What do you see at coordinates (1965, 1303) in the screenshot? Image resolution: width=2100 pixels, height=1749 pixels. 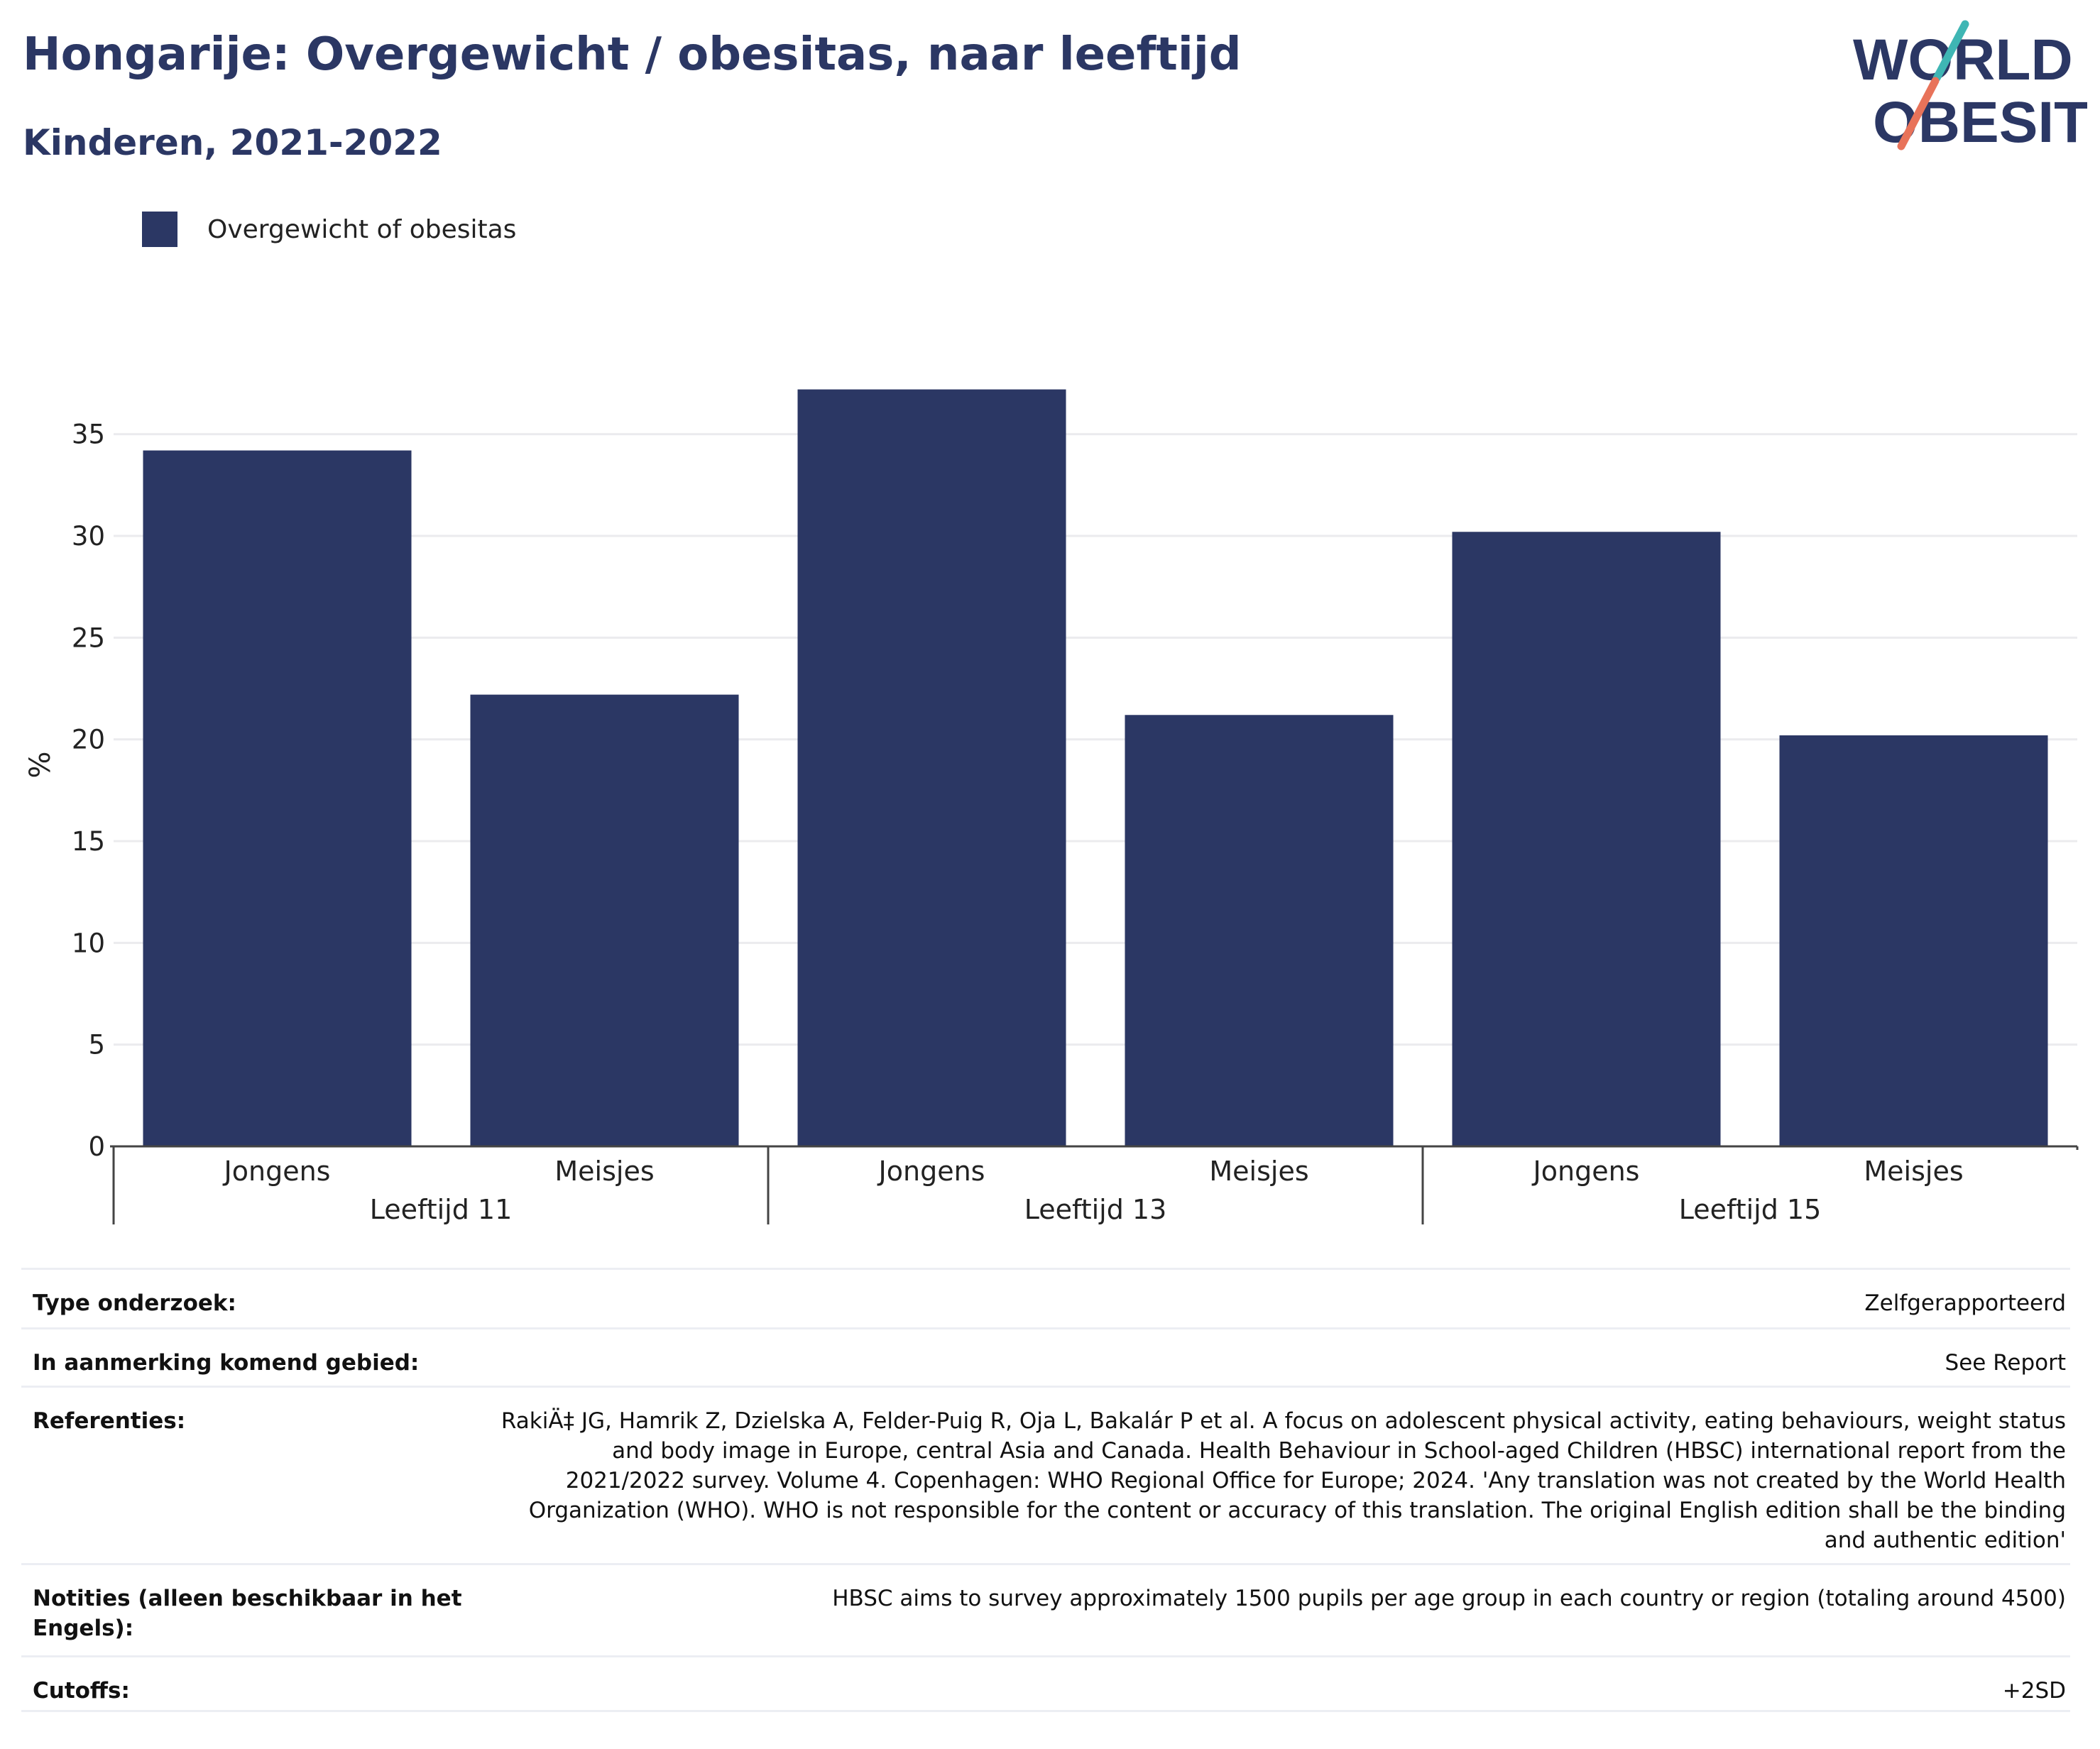 I see `info-value: Zelfgerapporteerd` at bounding box center [1965, 1303].